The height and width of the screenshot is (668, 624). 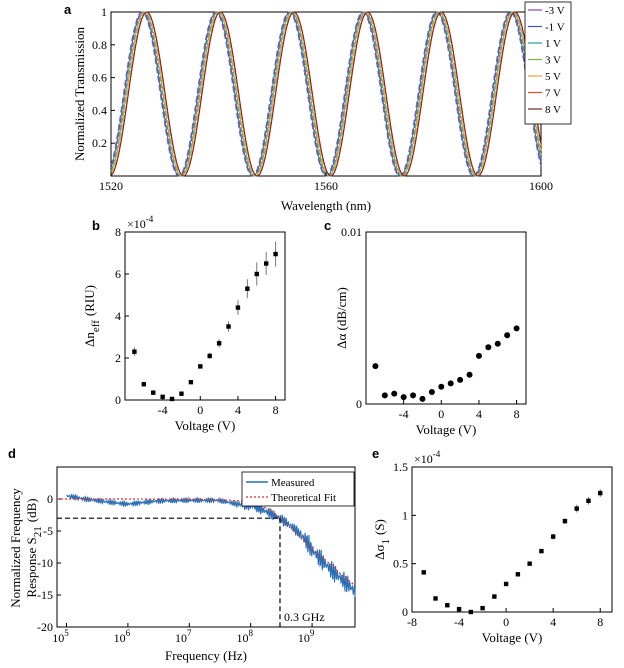 I want to click on y-axis-label-d-main: Response S, so click(x=31, y=567).